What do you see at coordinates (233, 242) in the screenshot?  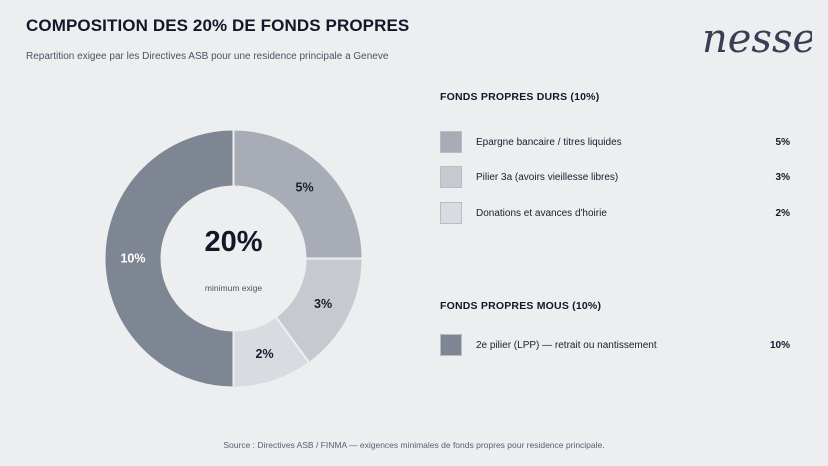 I see `center-value: 20%` at bounding box center [233, 242].